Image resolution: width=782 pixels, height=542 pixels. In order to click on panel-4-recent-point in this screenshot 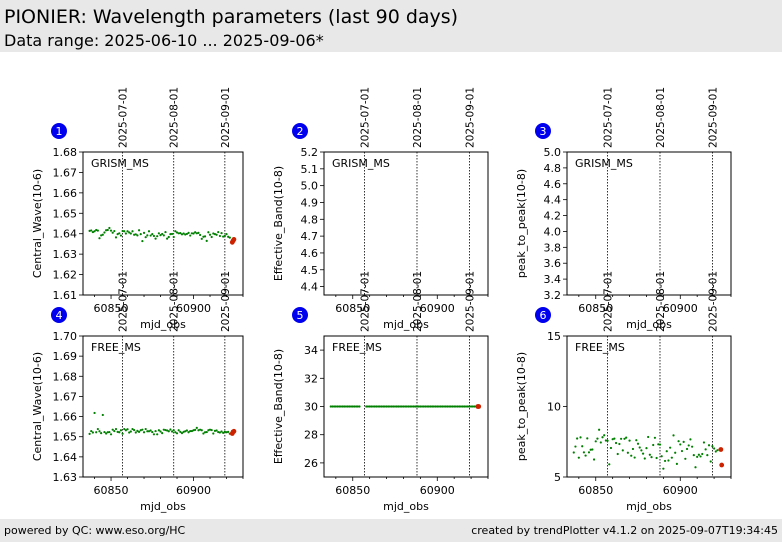, I will do `click(234, 431)`.